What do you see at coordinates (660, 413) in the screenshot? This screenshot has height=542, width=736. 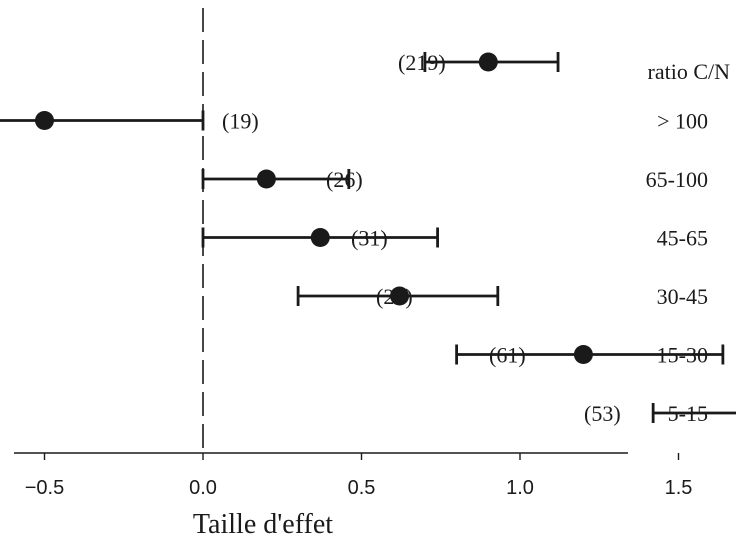 I see `effect-row: (53) 5-15` at bounding box center [660, 413].